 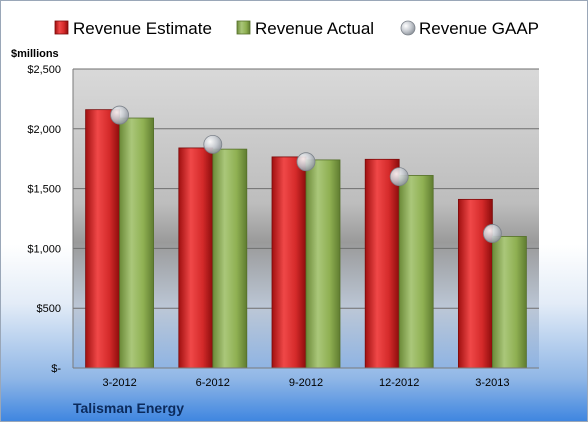 What do you see at coordinates (399, 383) in the screenshot?
I see `x-tick-label: 12-2012` at bounding box center [399, 383].